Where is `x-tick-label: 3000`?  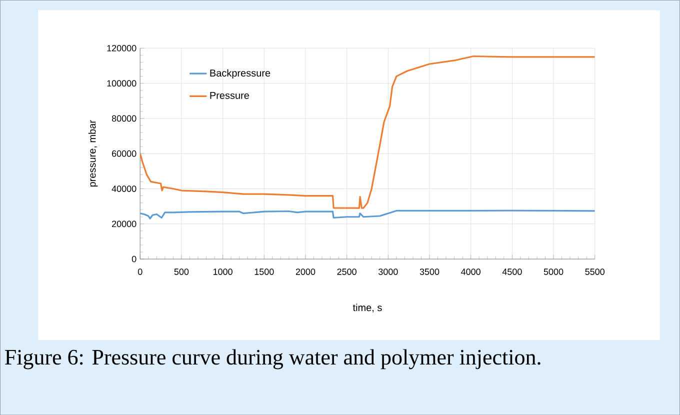 x-tick-label: 3000 is located at coordinates (388, 271).